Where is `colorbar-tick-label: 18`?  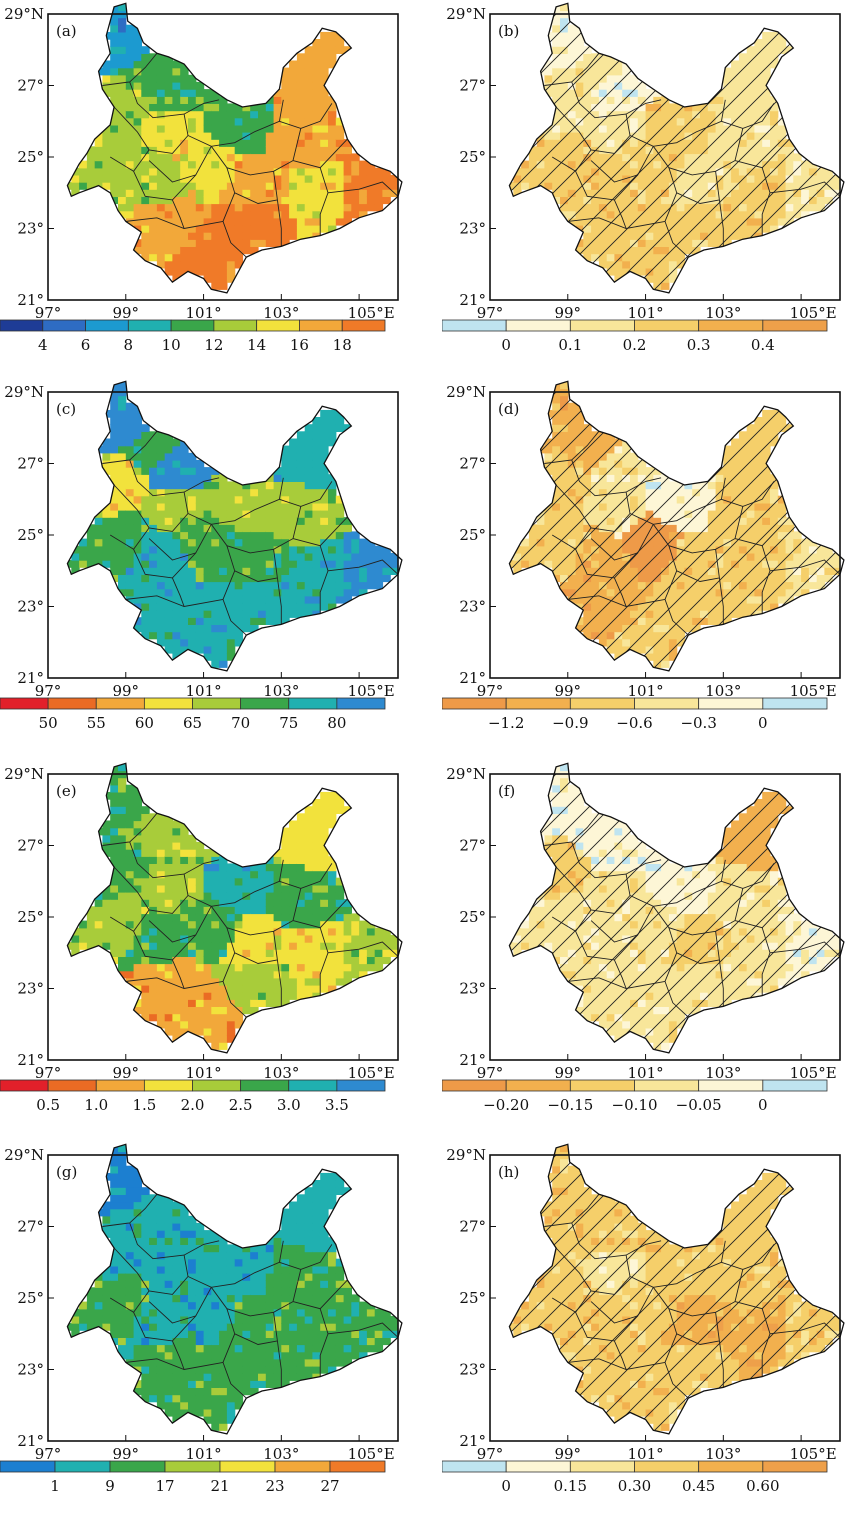
colorbar-tick-label: 18 is located at coordinates (342, 345).